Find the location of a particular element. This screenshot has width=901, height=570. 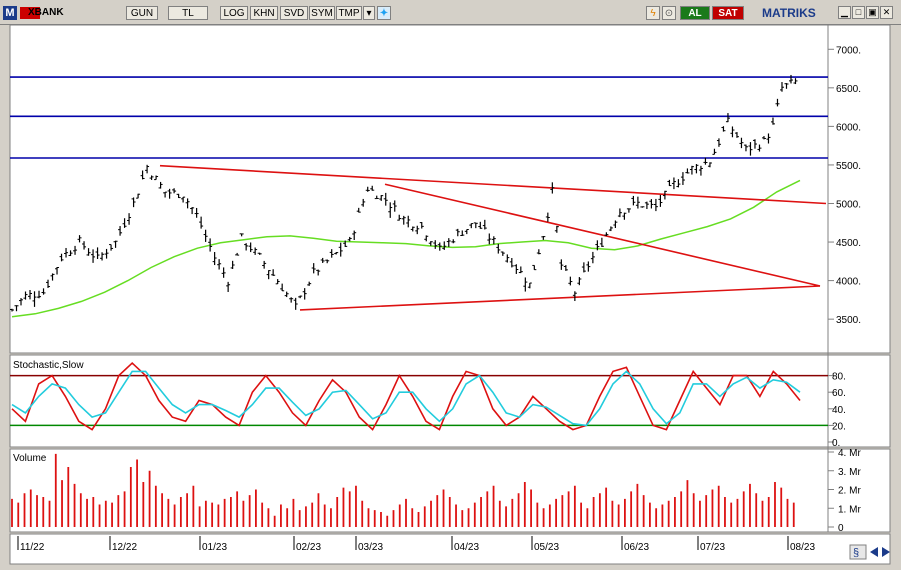

x-tick-label: 08/23 is located at coordinates (802, 547).